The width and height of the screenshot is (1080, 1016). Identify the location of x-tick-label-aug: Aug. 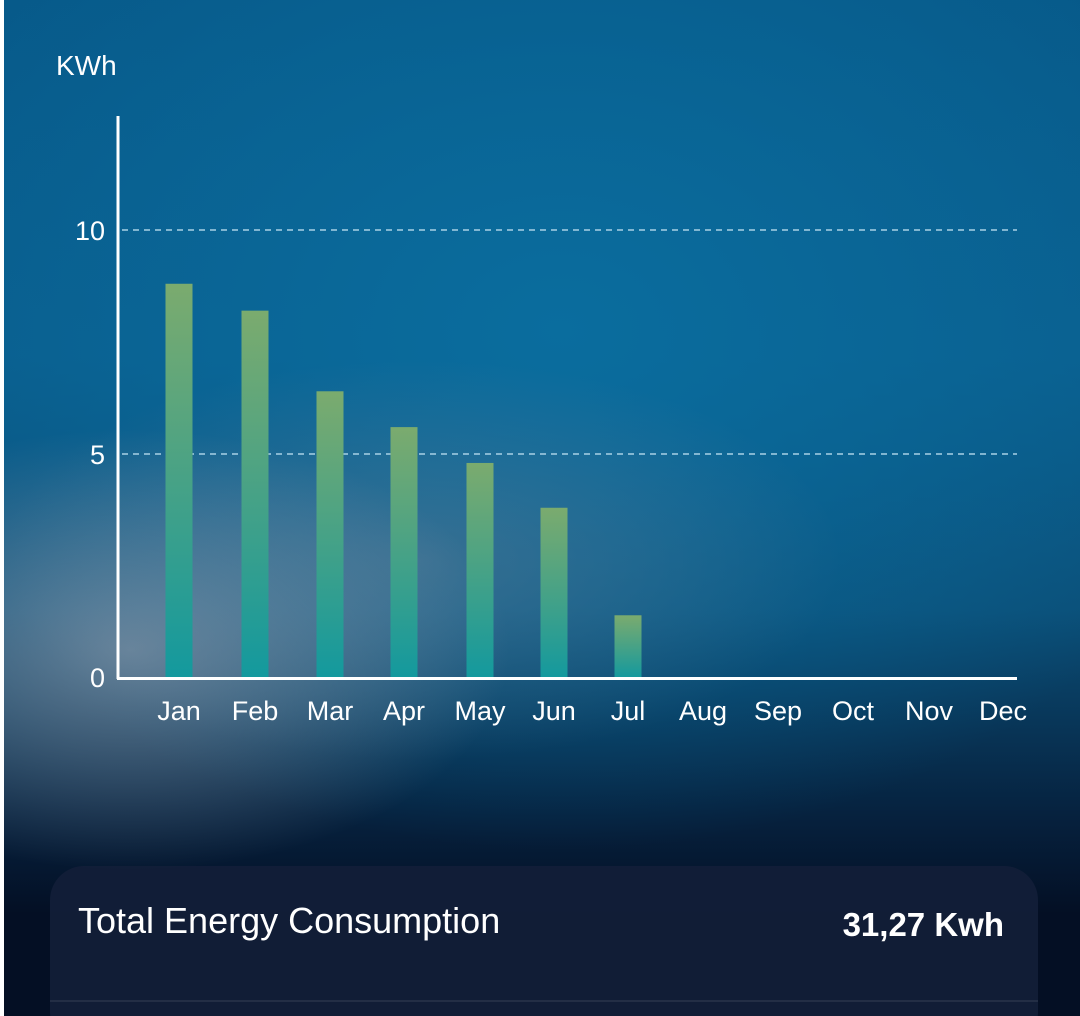
(703, 711).